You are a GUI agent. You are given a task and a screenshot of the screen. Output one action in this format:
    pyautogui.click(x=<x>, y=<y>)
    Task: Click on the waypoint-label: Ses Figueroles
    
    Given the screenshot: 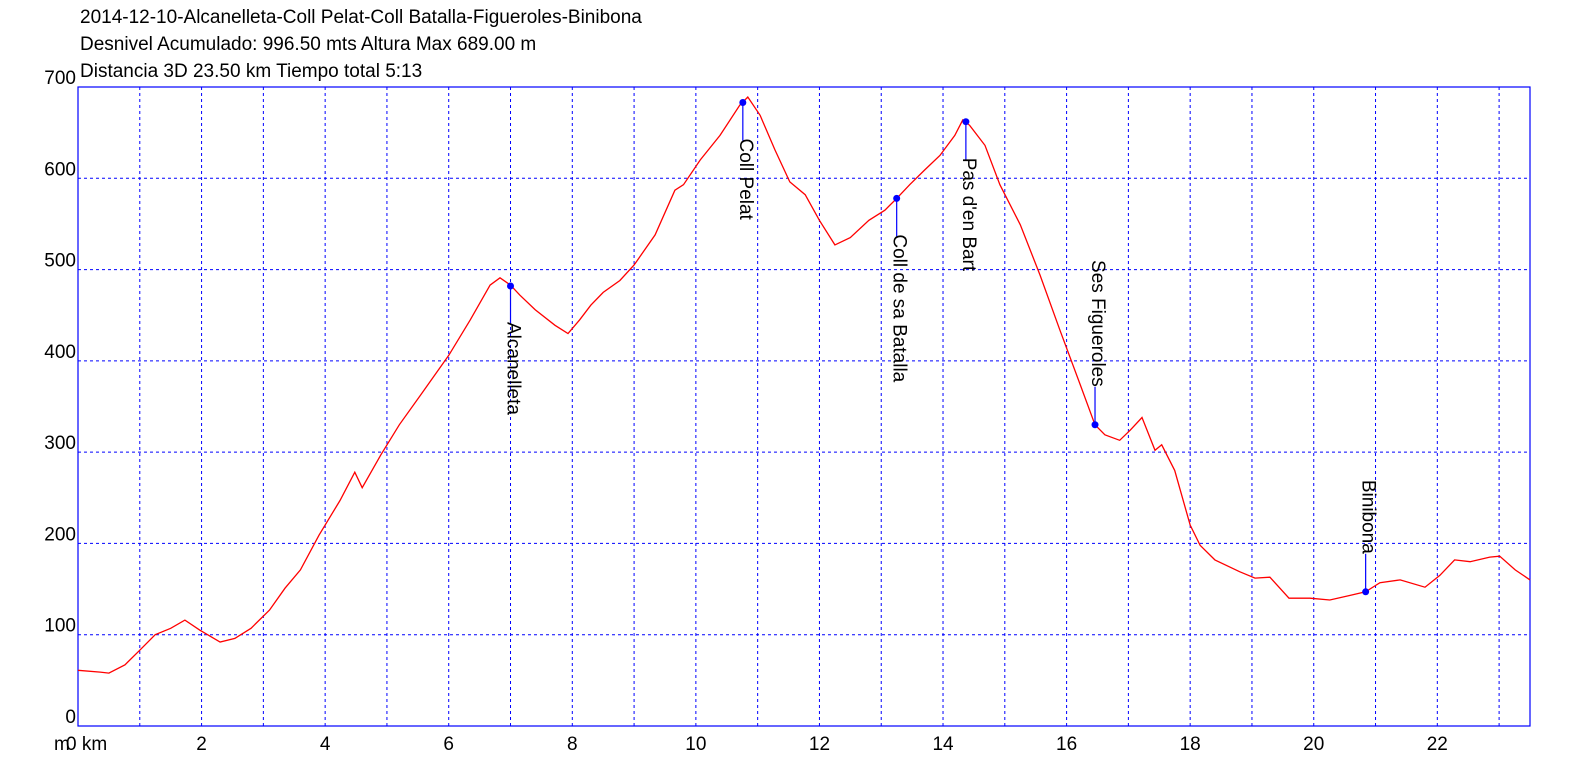 What is the action you would take?
    pyautogui.click(x=1097, y=323)
    